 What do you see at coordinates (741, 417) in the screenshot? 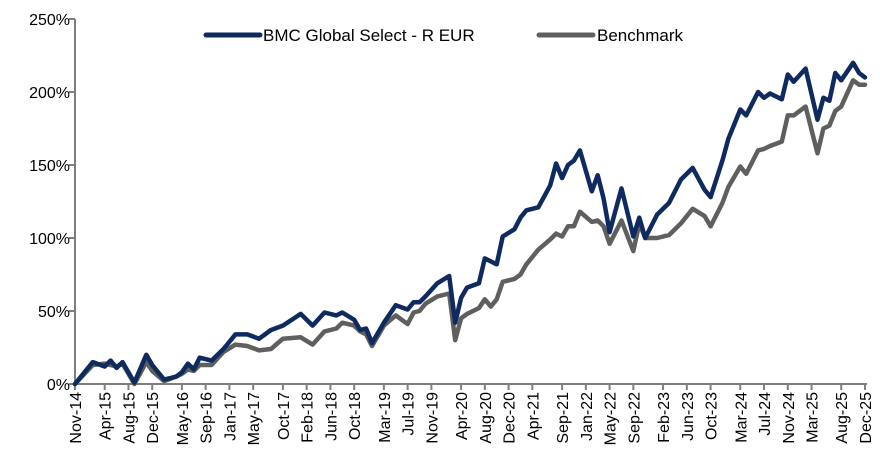
I see `x-tick-label: Mar-24` at bounding box center [741, 417].